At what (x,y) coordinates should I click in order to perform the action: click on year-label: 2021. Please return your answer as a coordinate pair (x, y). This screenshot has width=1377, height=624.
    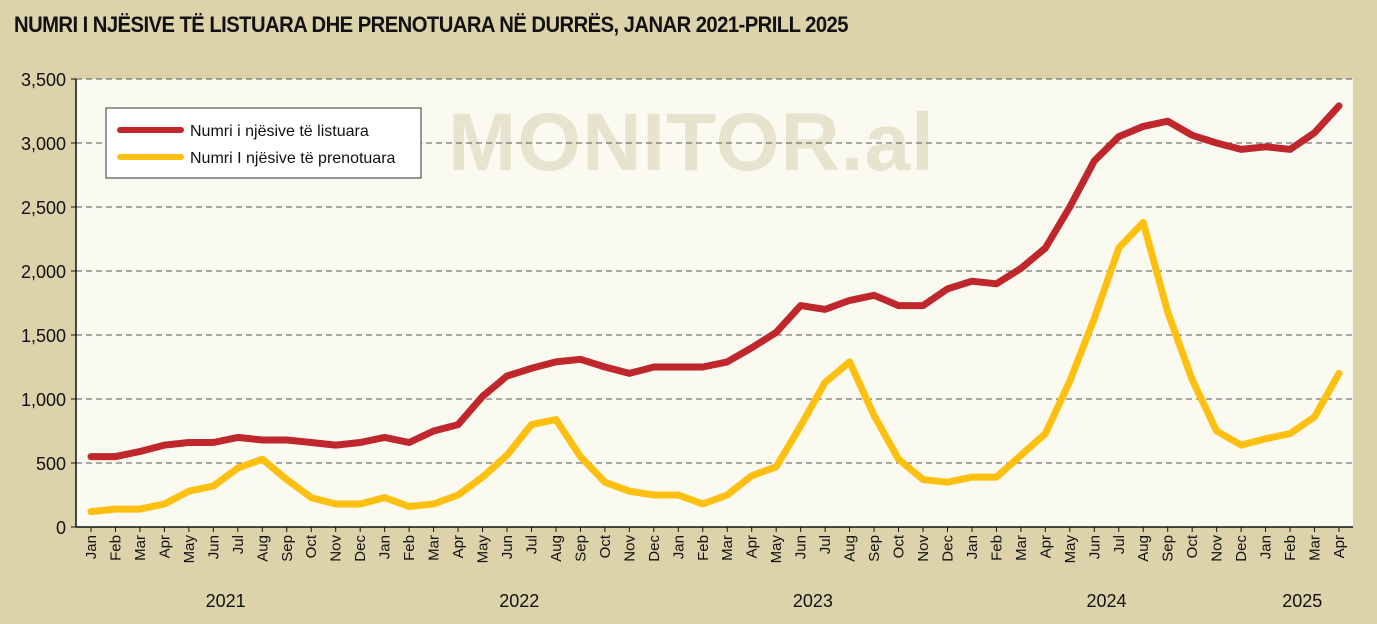
    Looking at the image, I should click on (226, 601).